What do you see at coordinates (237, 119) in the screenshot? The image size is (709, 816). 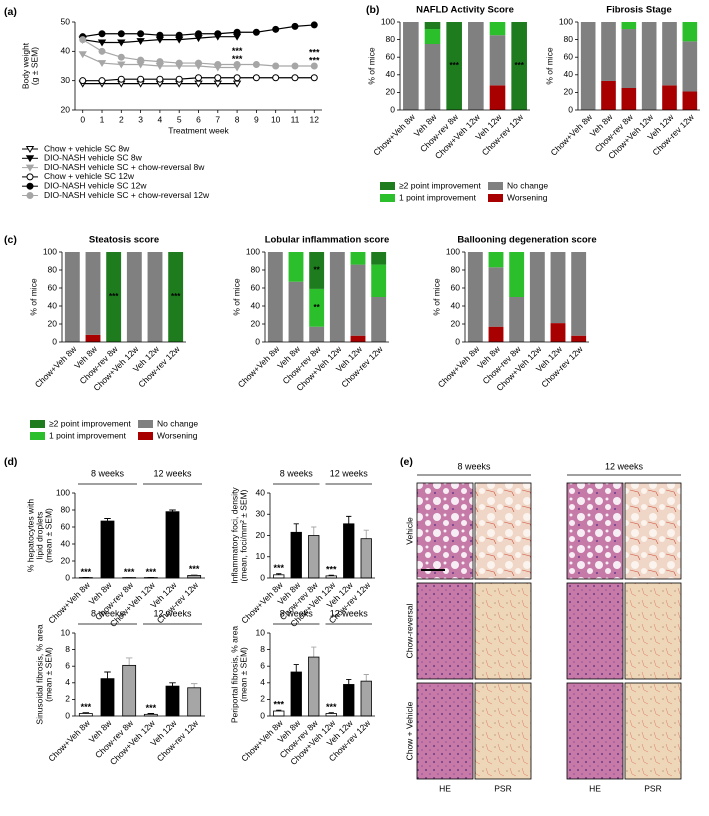 I see `x-tick-label: 8` at bounding box center [237, 119].